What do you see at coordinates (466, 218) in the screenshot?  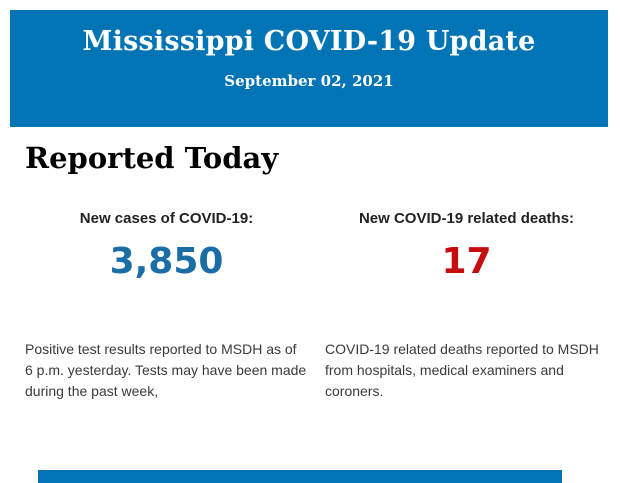 I see `new-deaths-label: New COVID-19 related deaths:` at bounding box center [466, 218].